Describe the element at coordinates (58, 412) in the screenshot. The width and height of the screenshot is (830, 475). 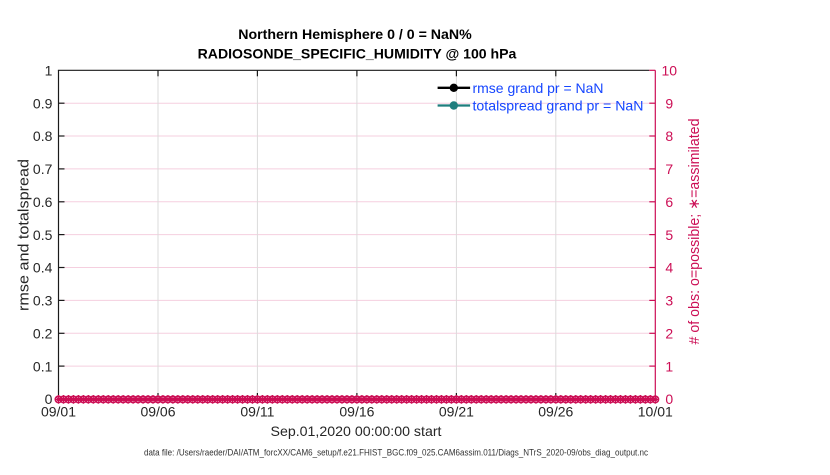
I see `svg-text: 09/01` at that location.